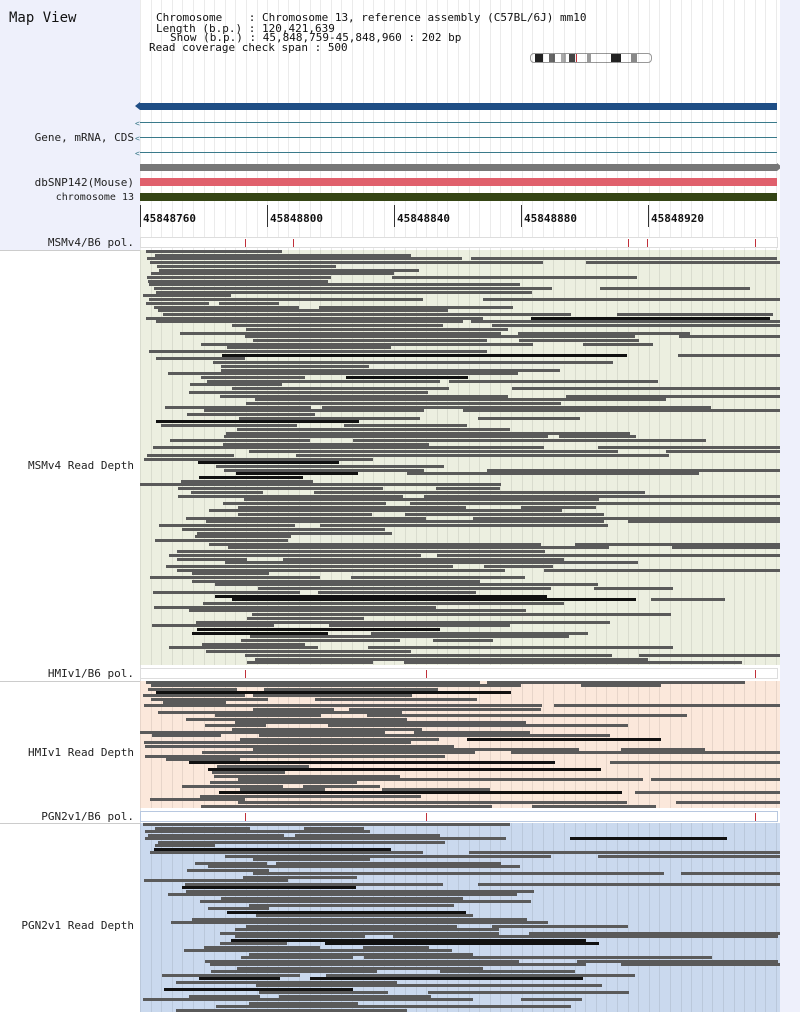 This screenshot has width=800, height=1012. What do you see at coordinates (169, 218) in the screenshot?
I see `axis-tick-label: 45848760` at bounding box center [169, 218].